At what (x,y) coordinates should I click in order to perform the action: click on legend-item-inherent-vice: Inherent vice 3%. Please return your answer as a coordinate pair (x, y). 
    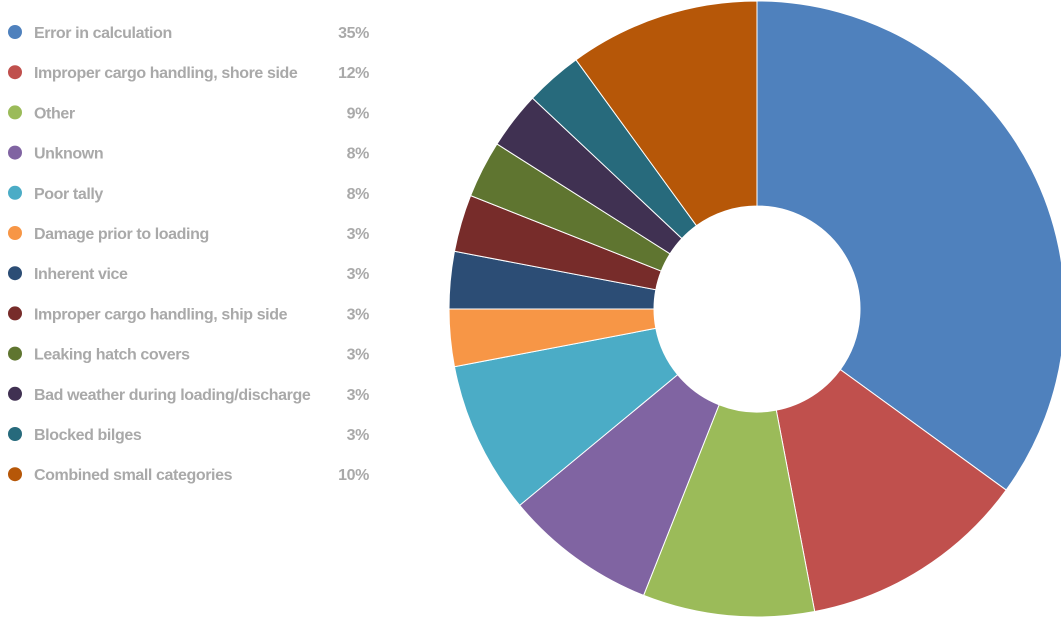
    Looking at the image, I should click on (189, 274).